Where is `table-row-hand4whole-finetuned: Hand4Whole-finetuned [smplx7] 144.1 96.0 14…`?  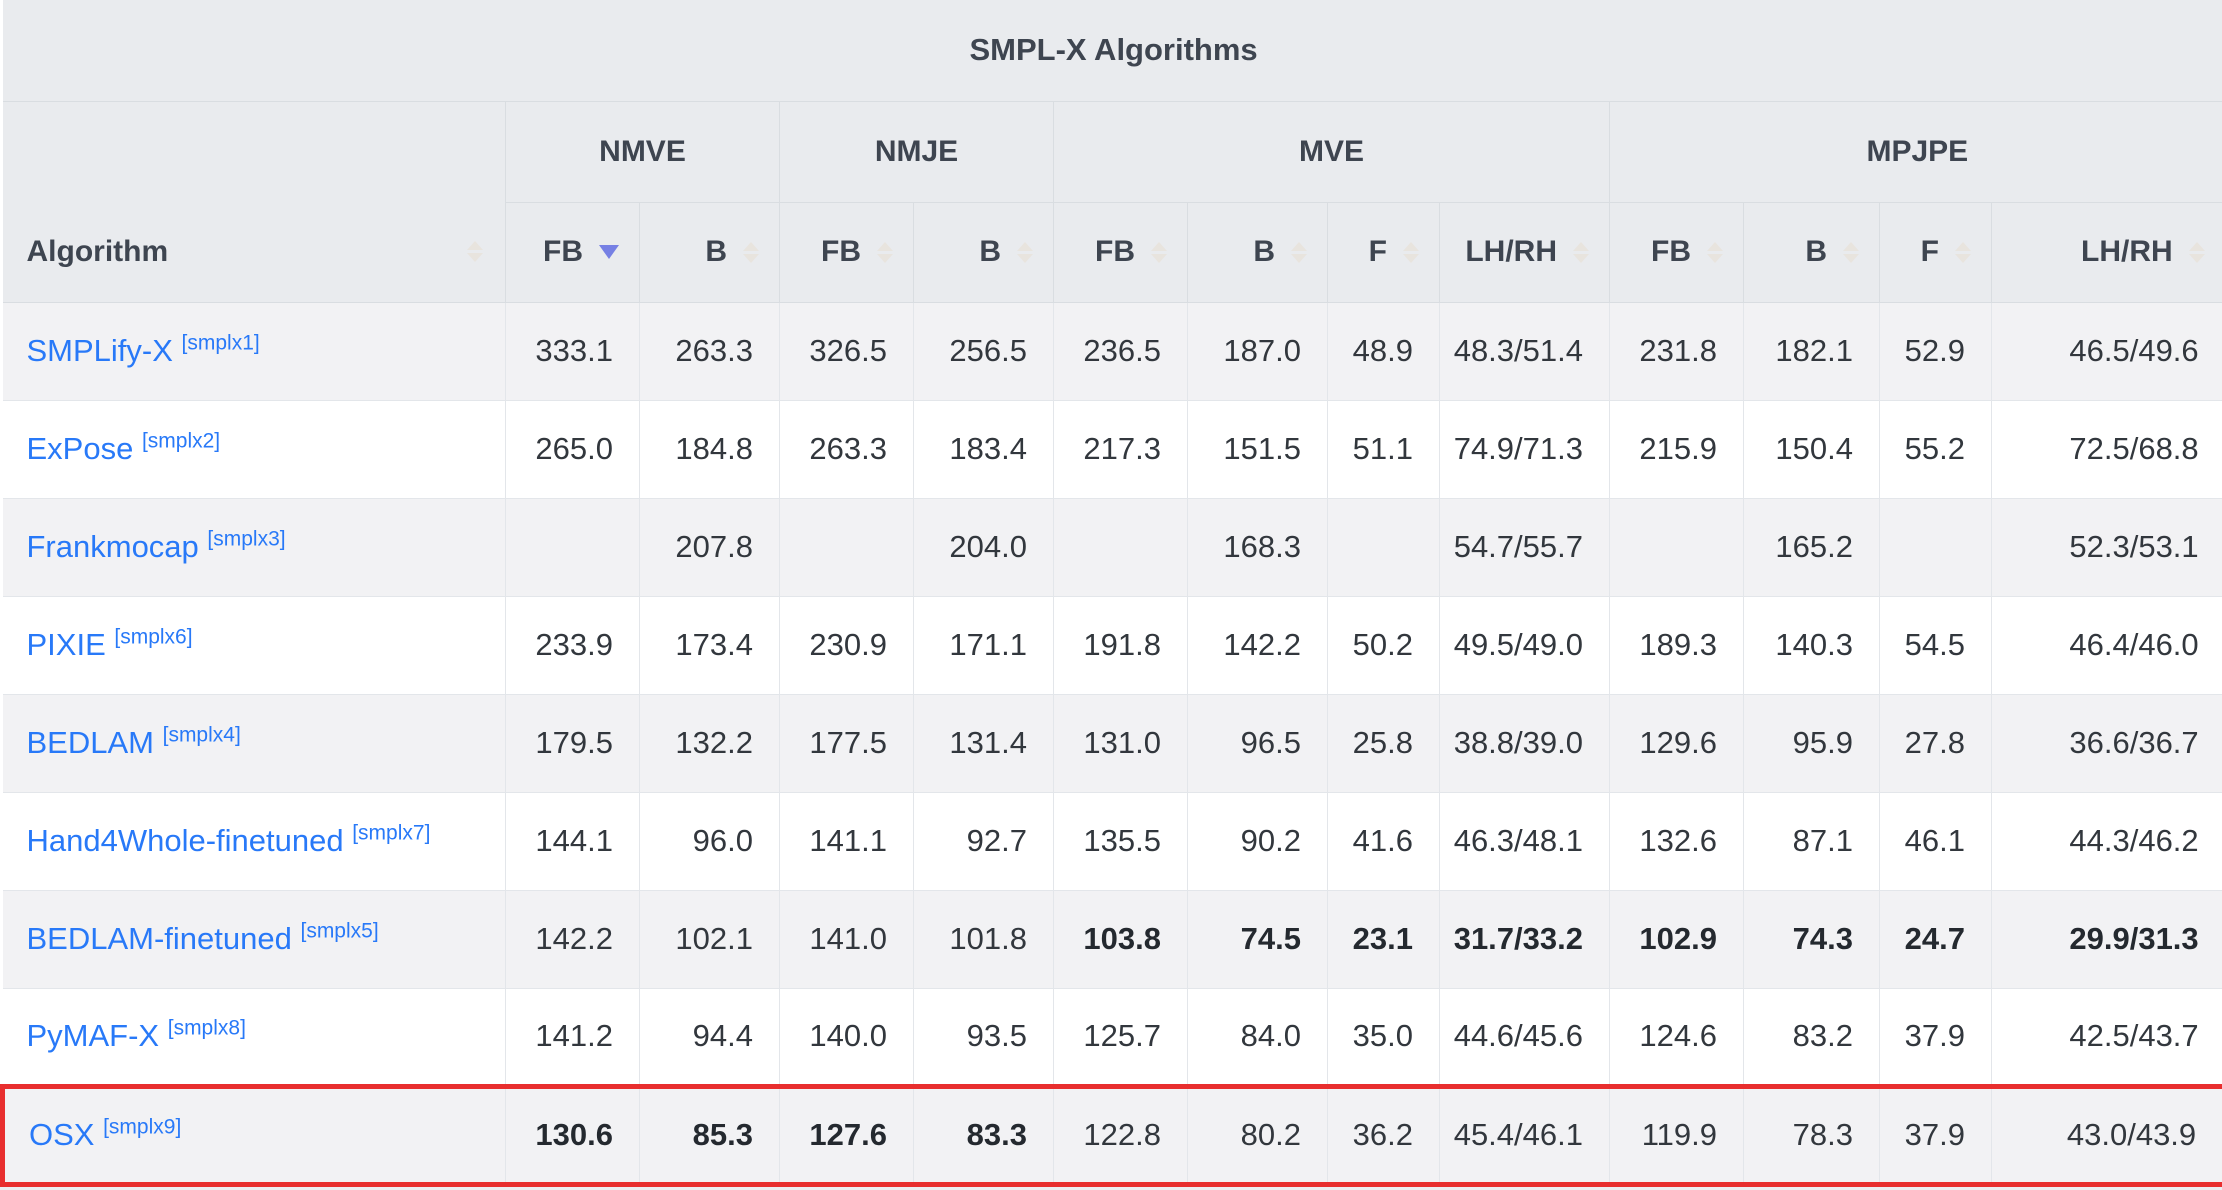 table-row-hand4whole-finetuned: Hand4Whole-finetuned [smplx7] 144.1 96.0 14… is located at coordinates (1112, 840).